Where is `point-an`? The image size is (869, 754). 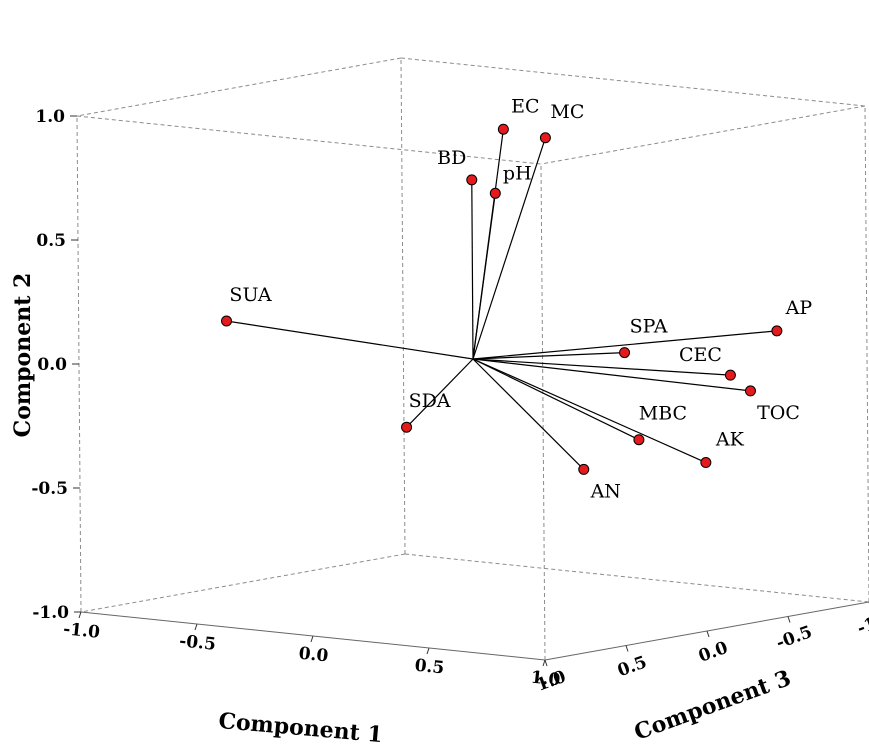
point-an is located at coordinates (584, 469).